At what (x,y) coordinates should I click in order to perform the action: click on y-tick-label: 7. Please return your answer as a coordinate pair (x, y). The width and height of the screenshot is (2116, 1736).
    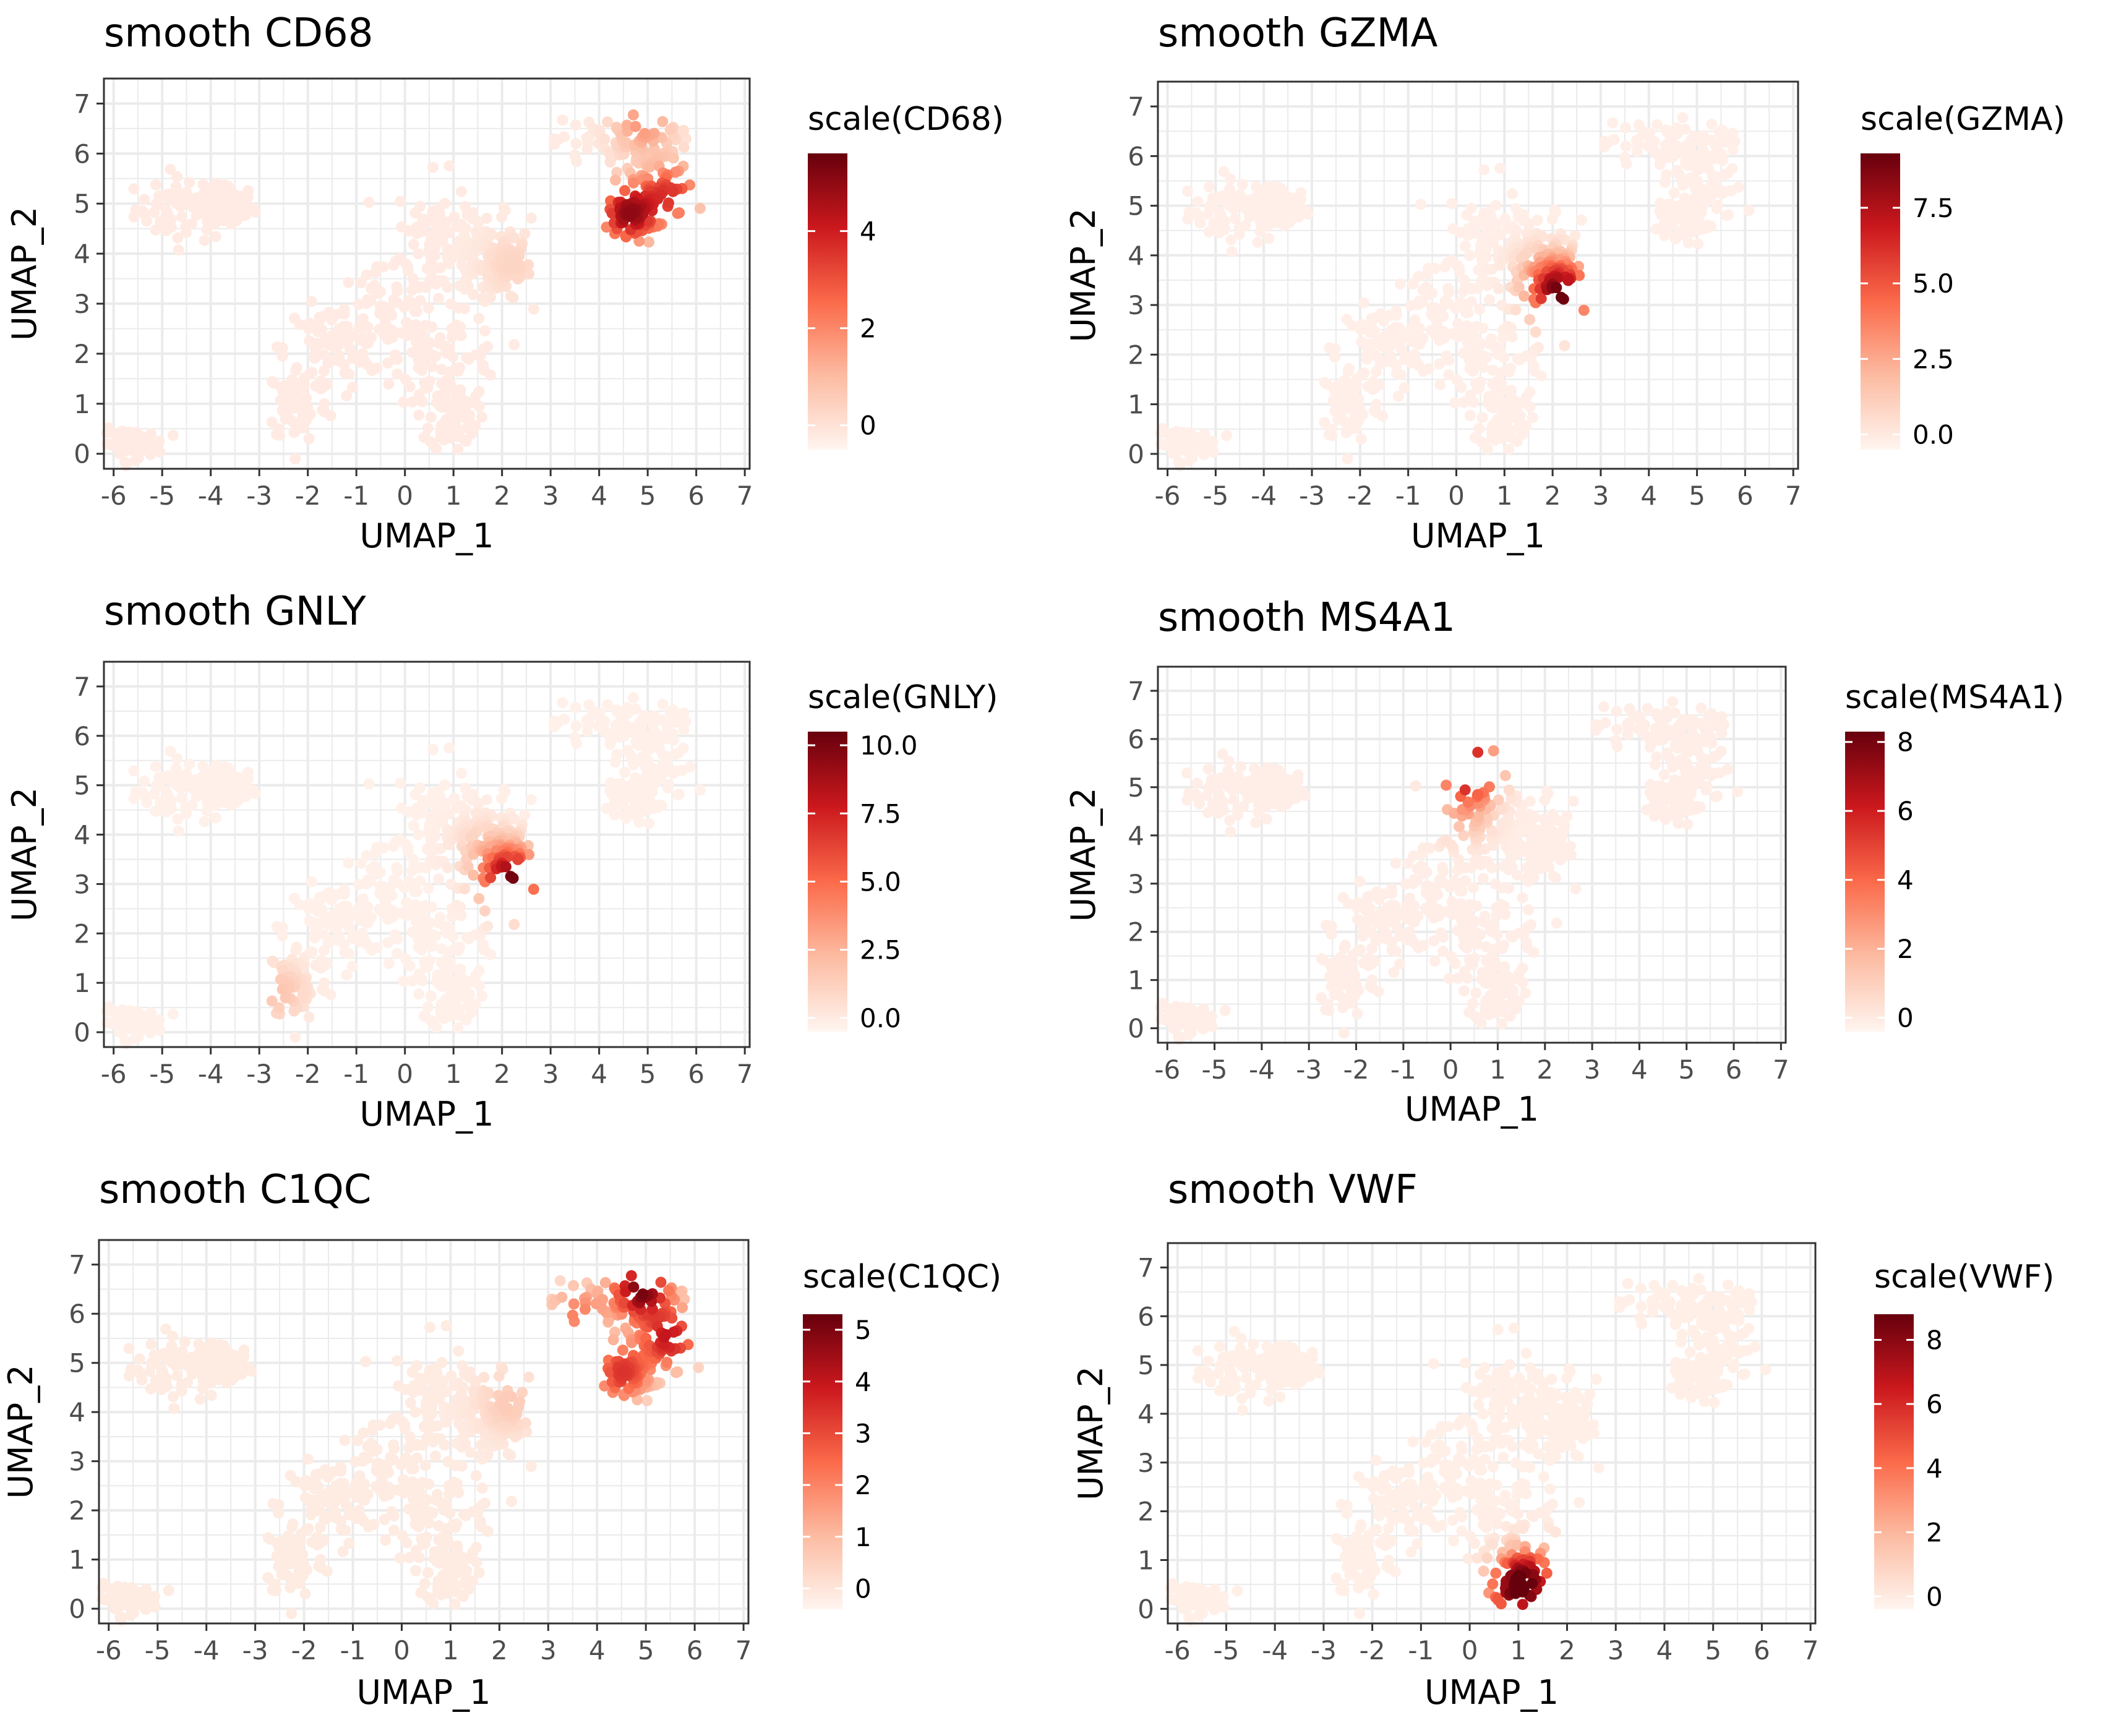
    Looking at the image, I should click on (82, 103).